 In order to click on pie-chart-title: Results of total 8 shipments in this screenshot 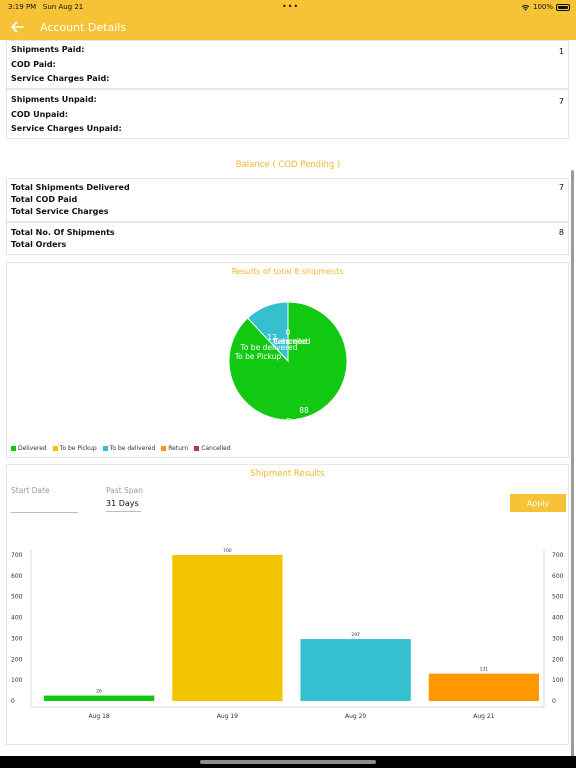, I will do `click(287, 271)`.